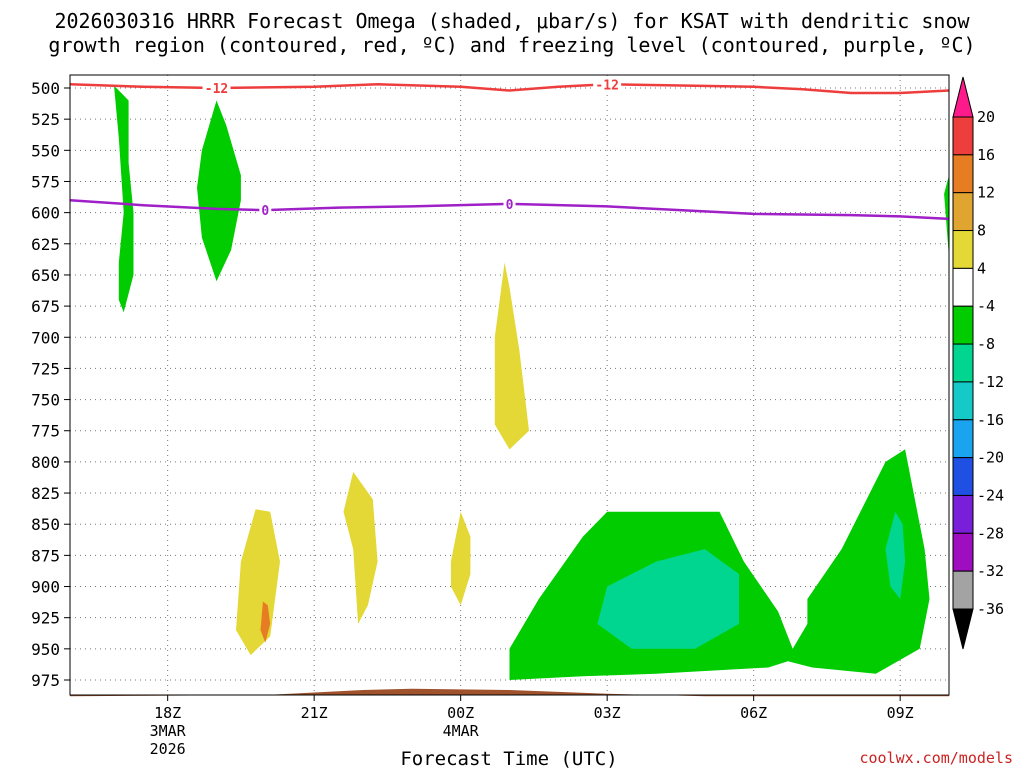 This screenshot has height=768, width=1024. What do you see at coordinates (990, 533) in the screenshot?
I see `colorbar-label: -28` at bounding box center [990, 533].